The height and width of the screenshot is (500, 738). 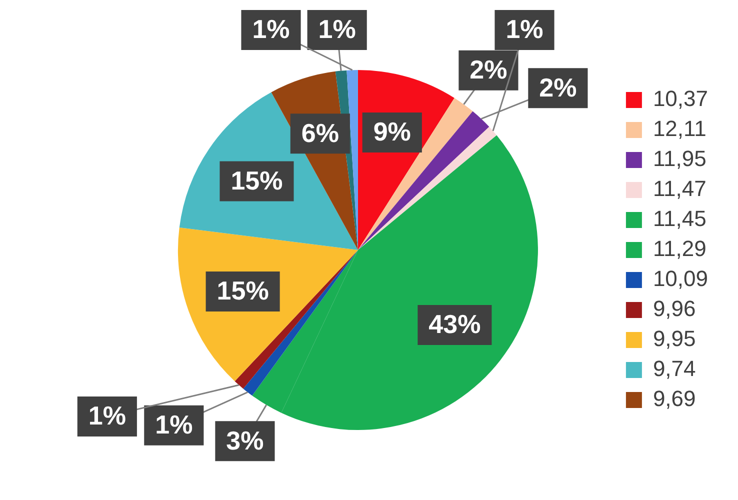 I want to click on legend-label: 11,29, so click(x=679, y=249).